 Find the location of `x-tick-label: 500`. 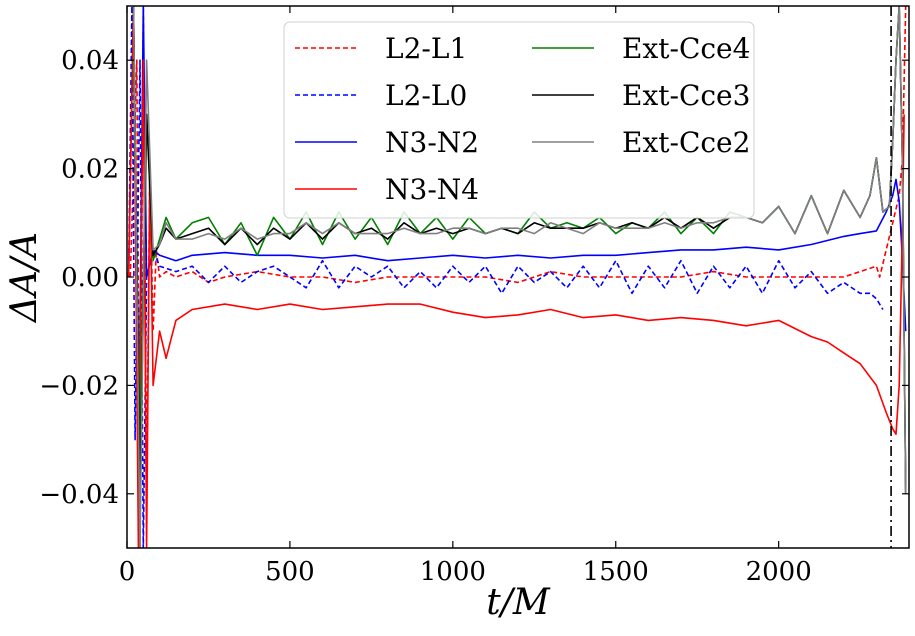

x-tick-label: 500 is located at coordinates (290, 572).